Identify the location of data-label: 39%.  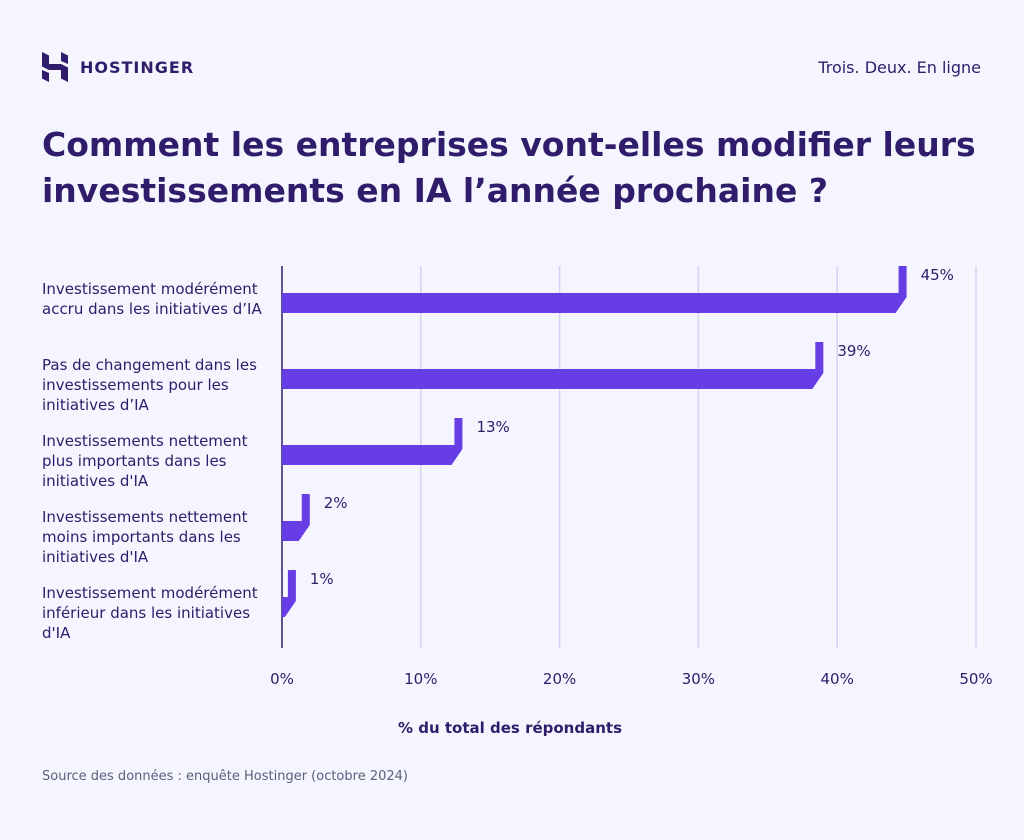
(853, 351).